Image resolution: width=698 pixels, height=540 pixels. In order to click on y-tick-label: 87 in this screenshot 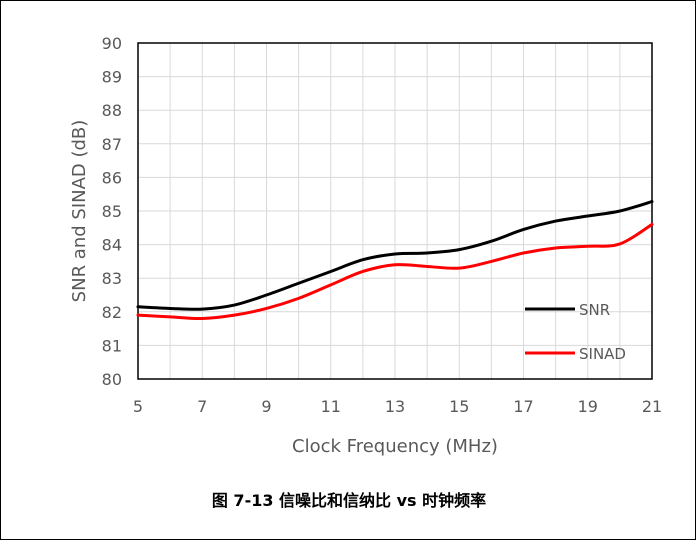, I will do `click(112, 144)`.